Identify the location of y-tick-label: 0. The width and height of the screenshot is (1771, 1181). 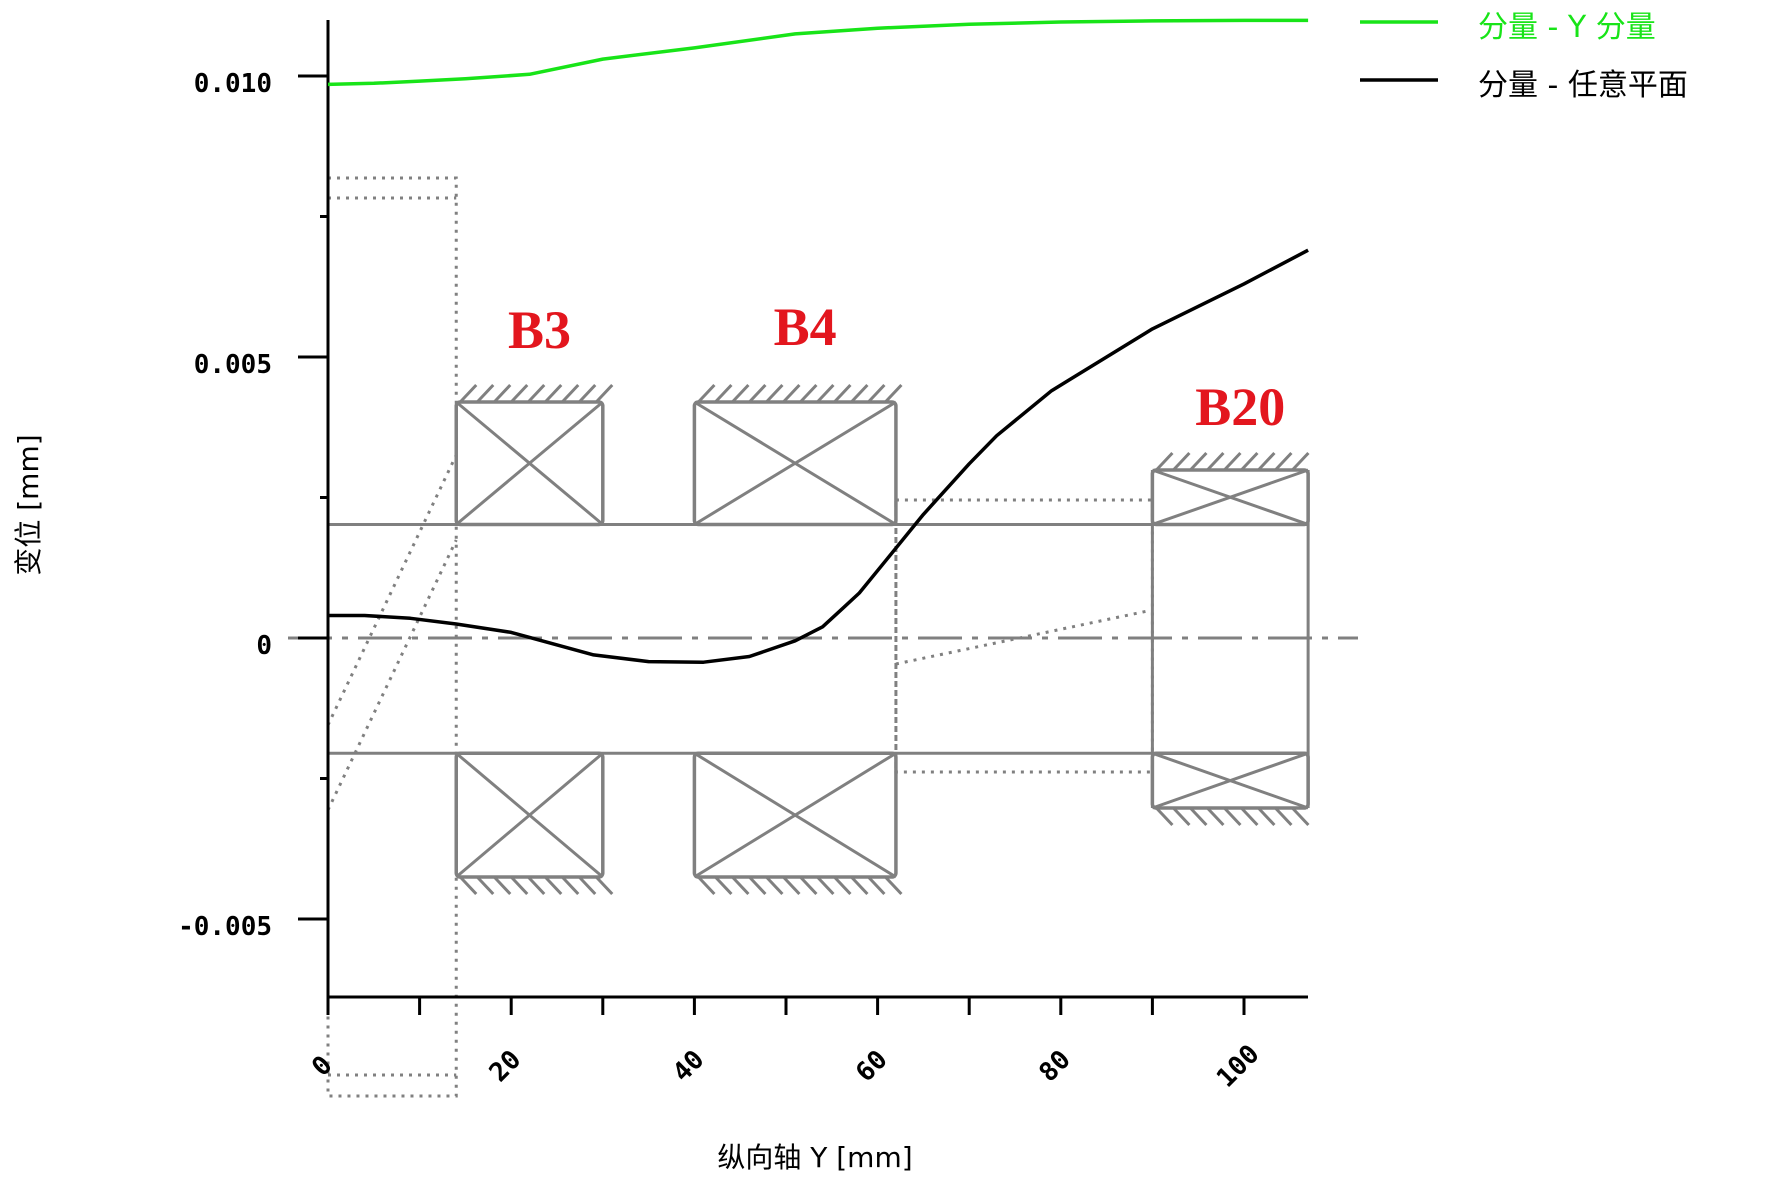
(264, 646).